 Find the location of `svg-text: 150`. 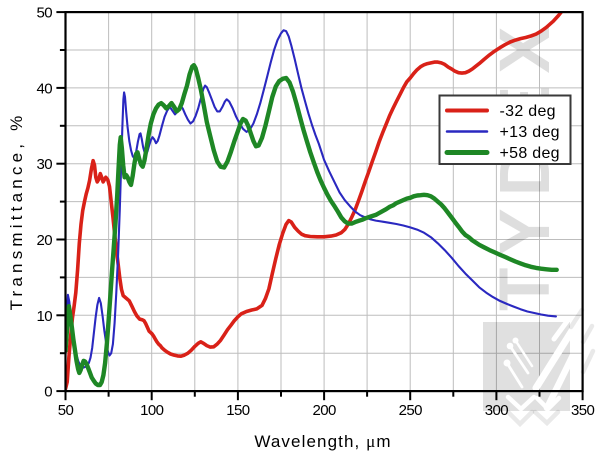

svg-text: 150 is located at coordinates (237, 410).